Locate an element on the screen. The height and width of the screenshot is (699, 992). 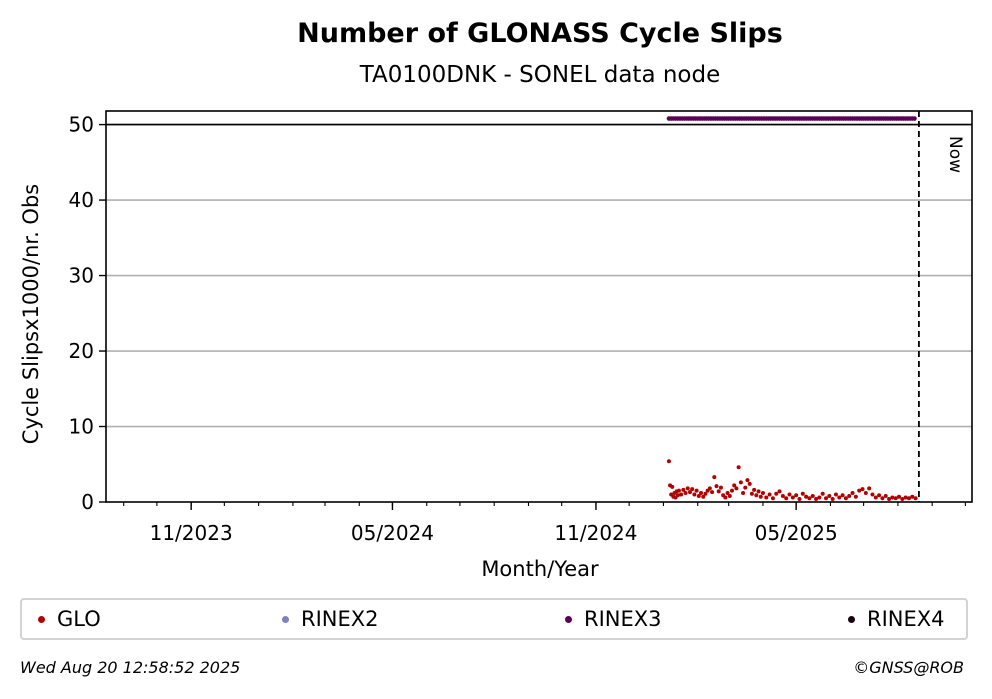
legend-marker-glo is located at coordinates (41, 619).